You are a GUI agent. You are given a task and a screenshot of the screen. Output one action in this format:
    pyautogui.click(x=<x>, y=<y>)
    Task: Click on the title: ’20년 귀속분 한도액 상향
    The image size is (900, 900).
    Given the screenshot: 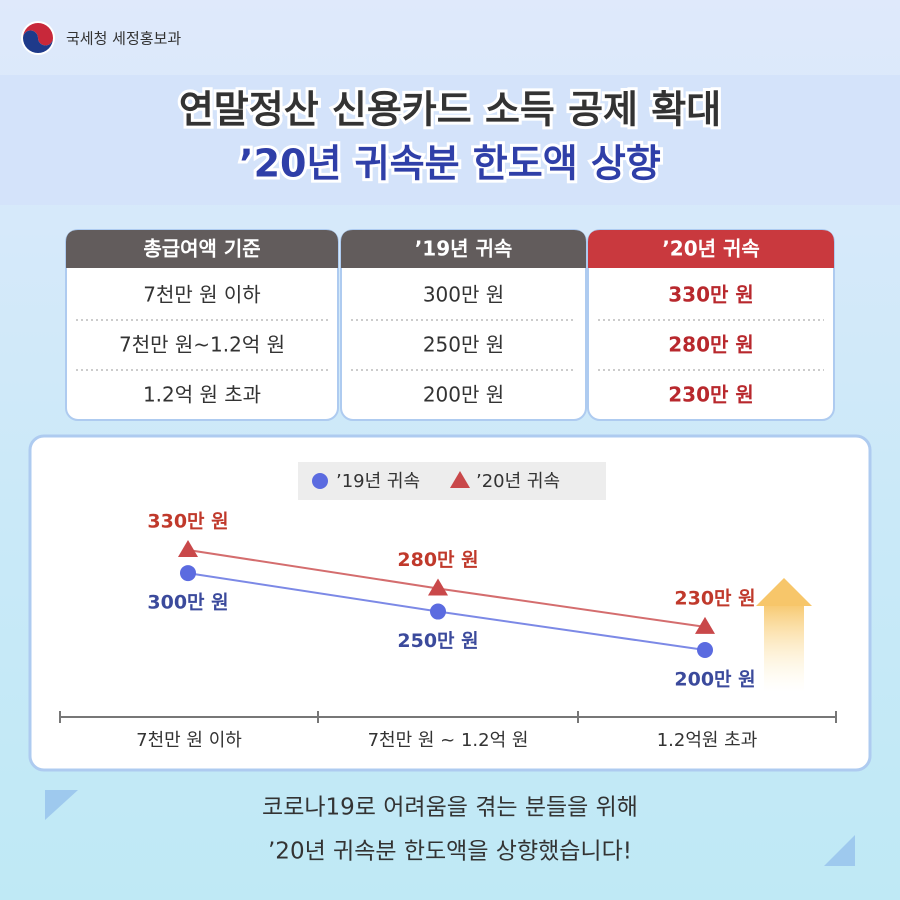 What is the action you would take?
    pyautogui.click(x=450, y=164)
    